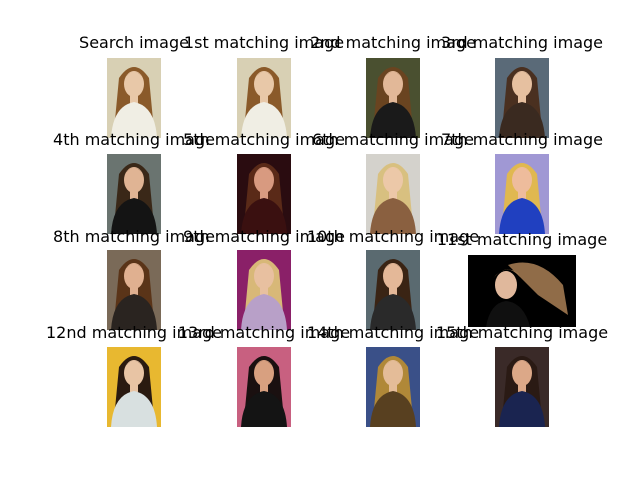 The image size is (640, 480). What do you see at coordinates (522, 332) in the screenshot?
I see `image-title-15: 15th matching image` at bounding box center [522, 332].